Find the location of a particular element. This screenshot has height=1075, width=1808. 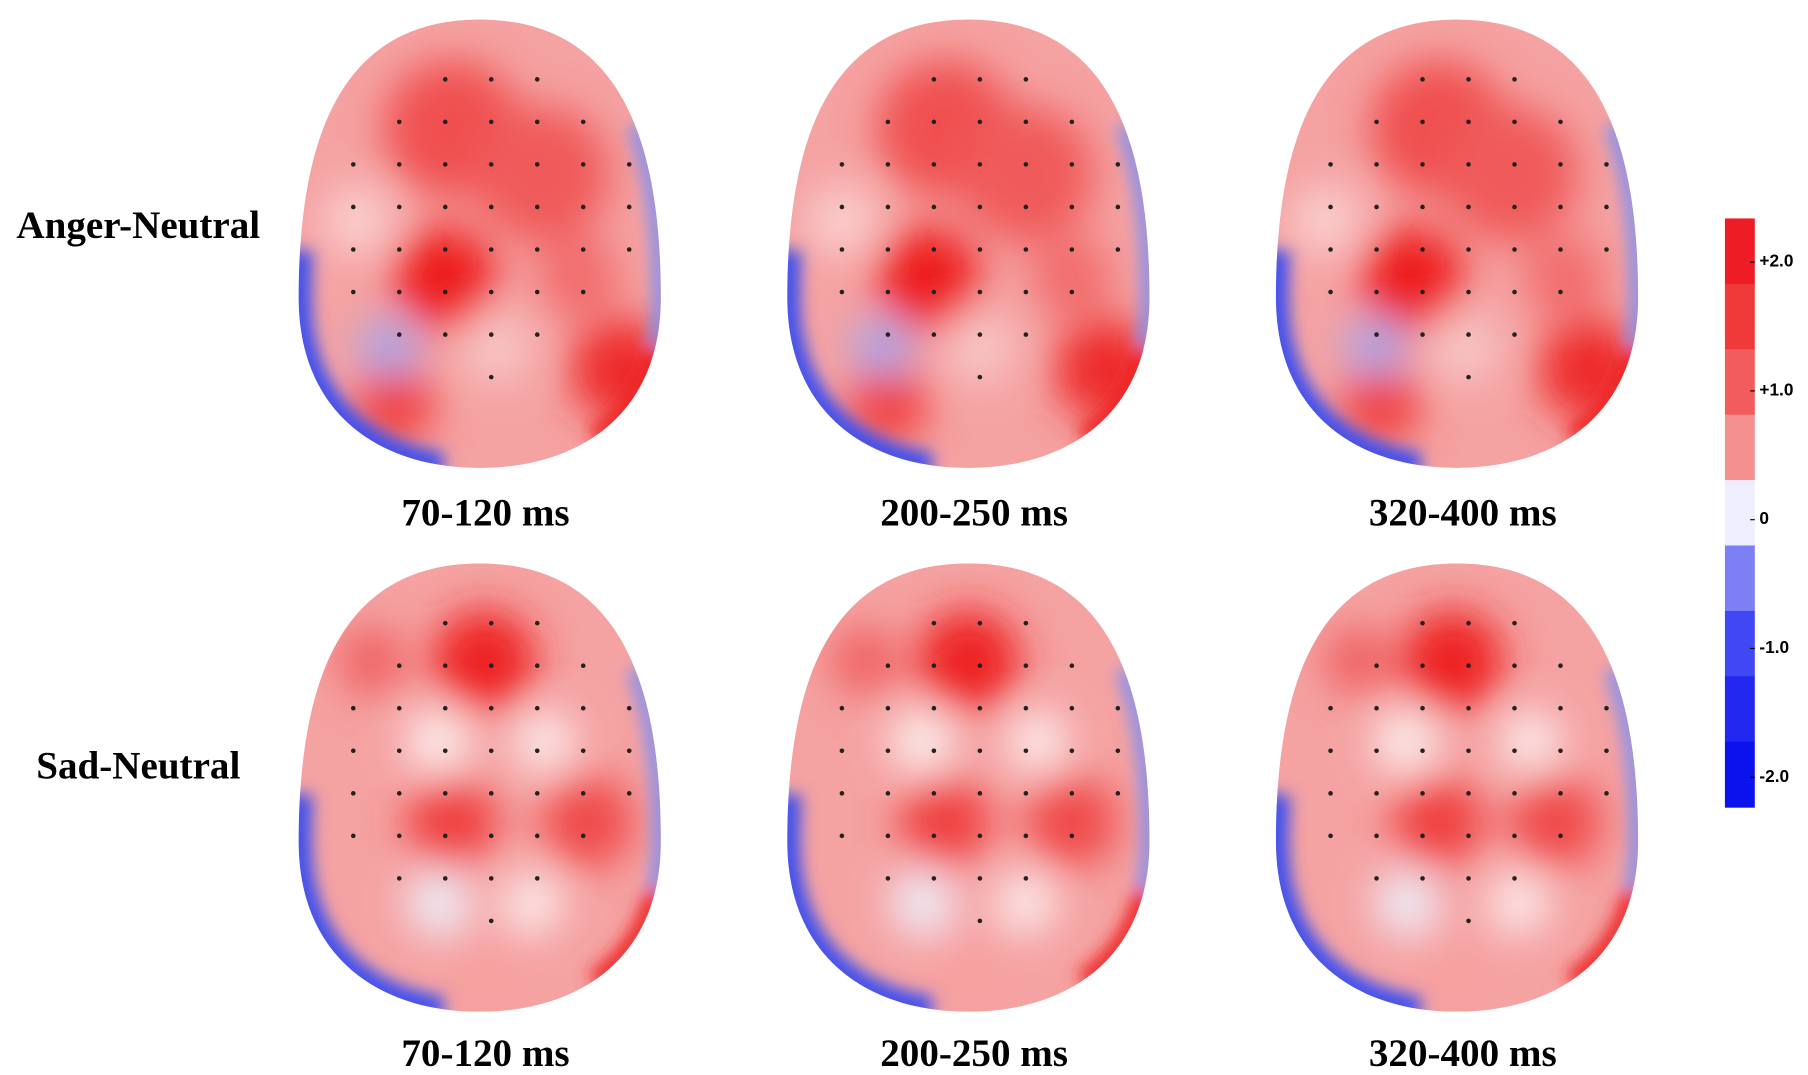

row-label: Anger-Neutral is located at coordinates (138, 225).